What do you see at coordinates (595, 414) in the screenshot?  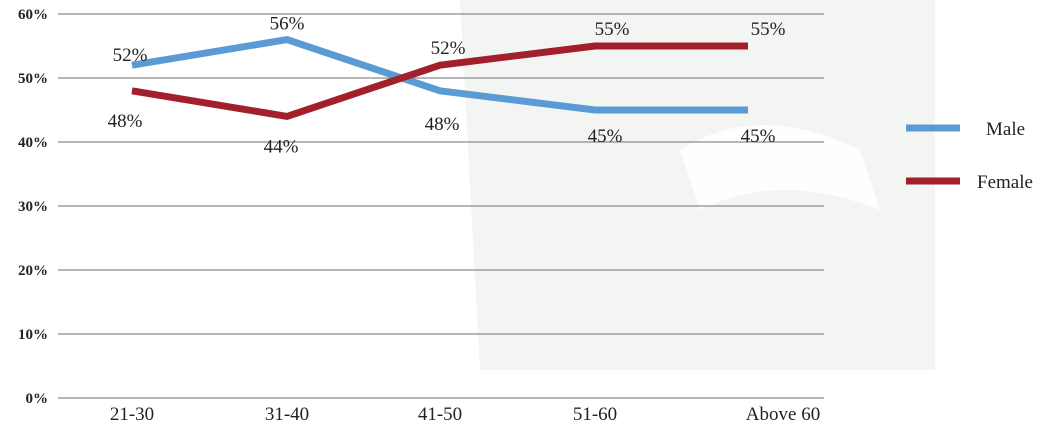 I see `x-tick-label: 51-60` at bounding box center [595, 414].